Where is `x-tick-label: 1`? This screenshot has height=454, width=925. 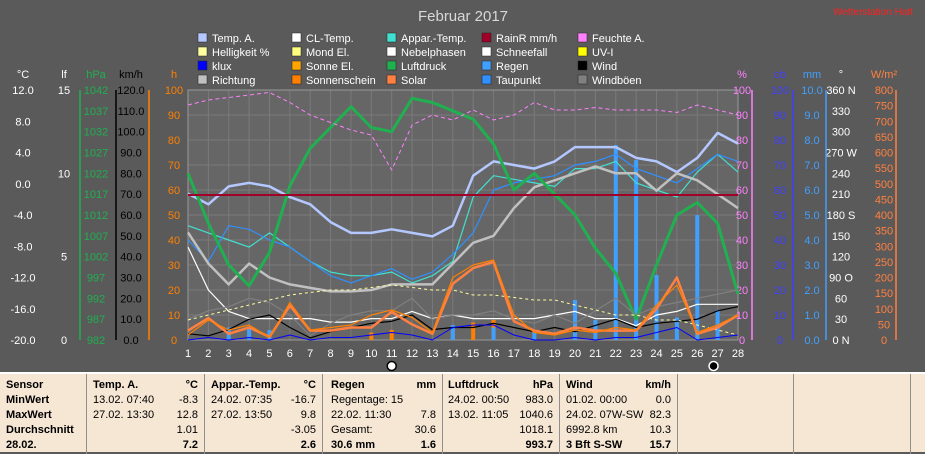
x-tick-label: 1 is located at coordinates (188, 354).